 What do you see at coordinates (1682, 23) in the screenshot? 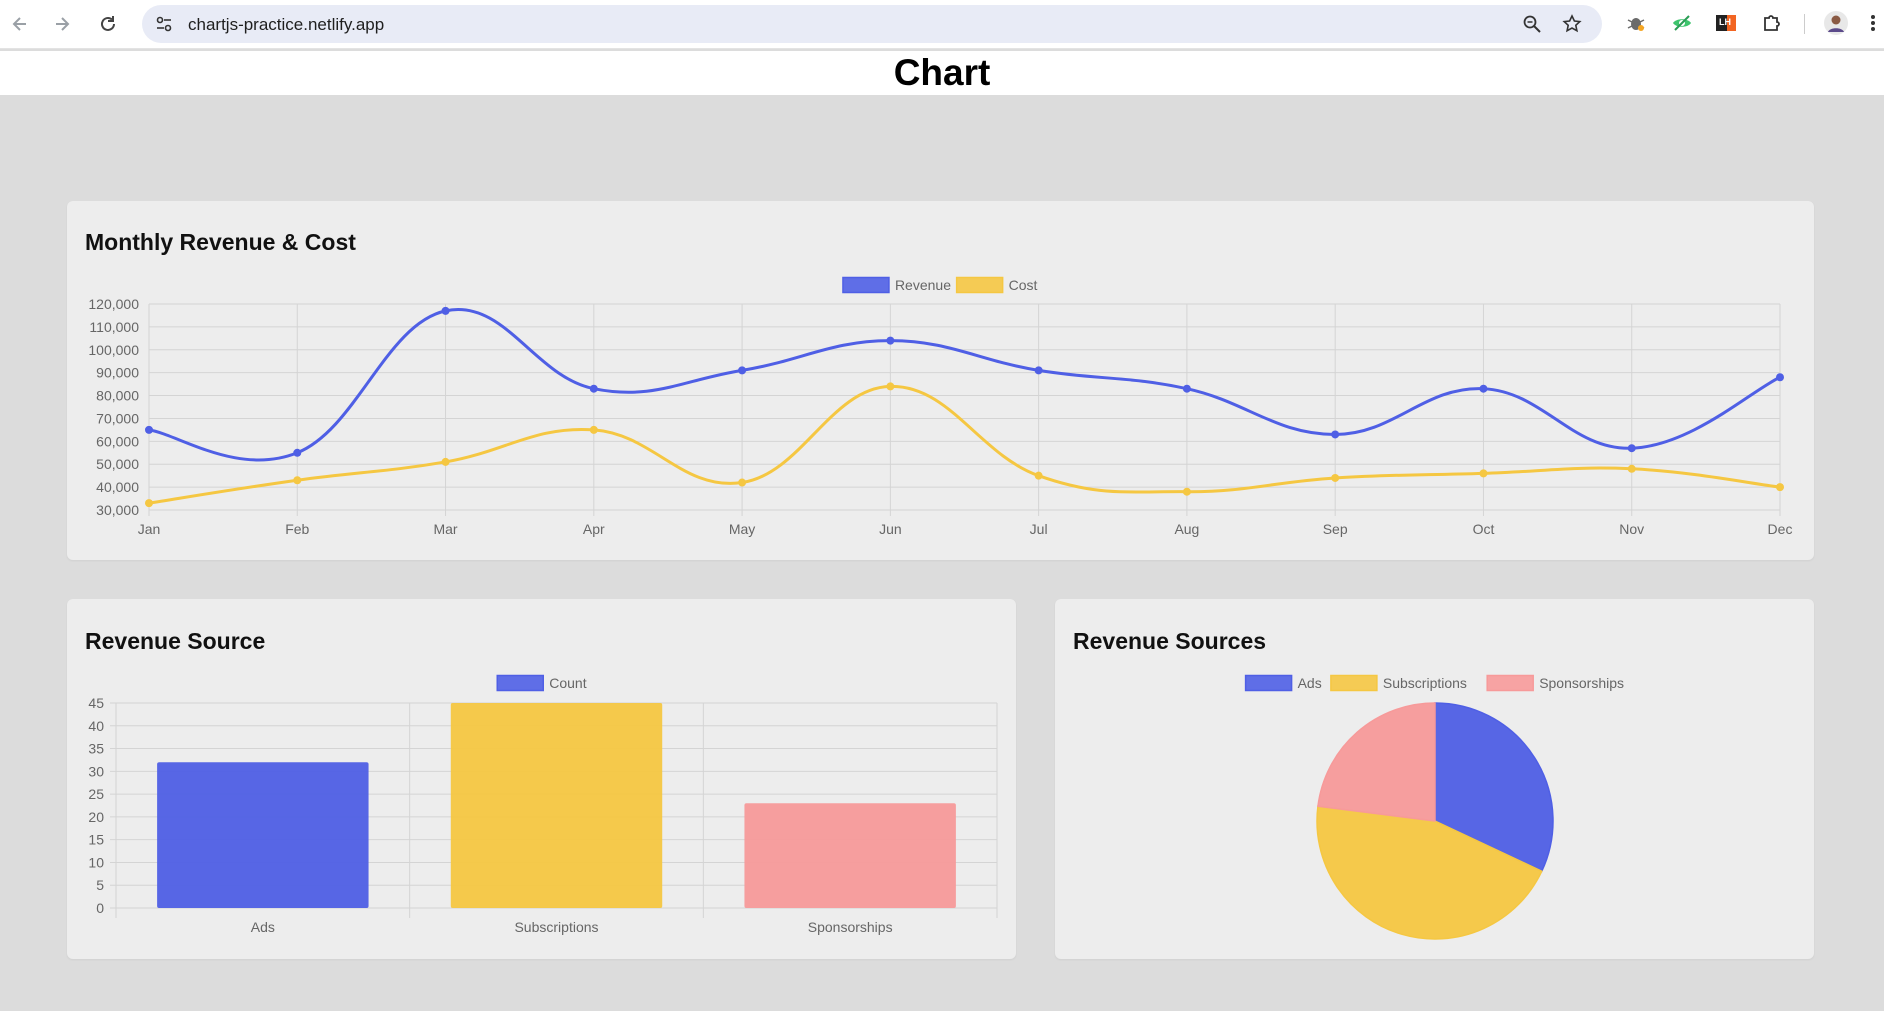
I see `extension-eye-icon` at bounding box center [1682, 23].